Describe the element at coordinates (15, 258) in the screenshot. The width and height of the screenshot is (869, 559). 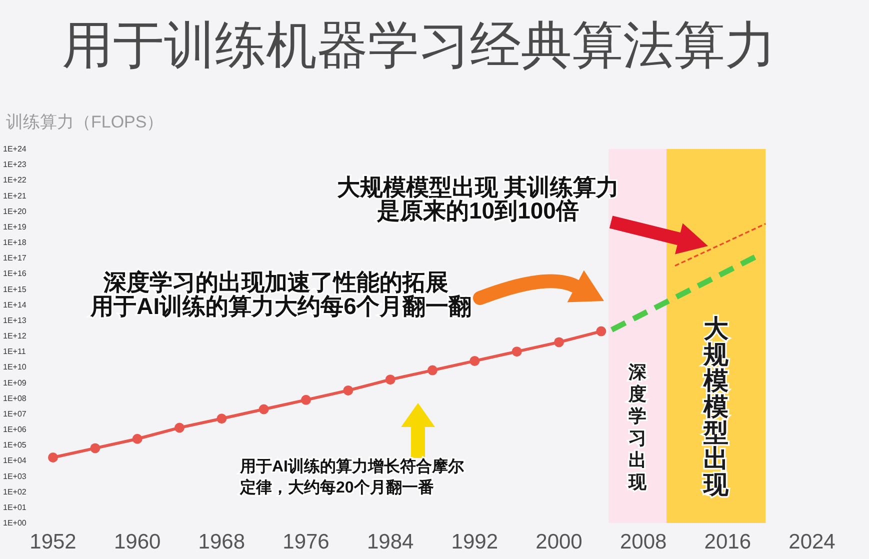
I see `y-tick-label: 1E+17` at that location.